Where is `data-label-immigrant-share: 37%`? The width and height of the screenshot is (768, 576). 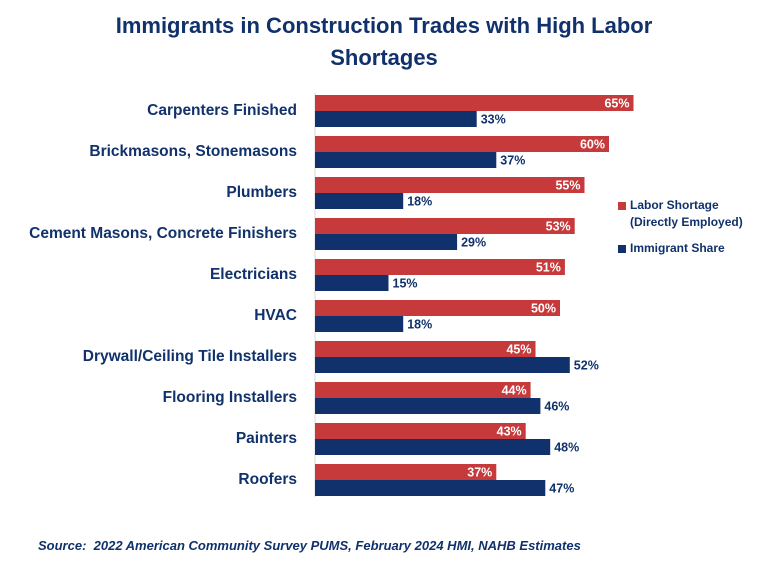 data-label-immigrant-share: 37% is located at coordinates (512, 161).